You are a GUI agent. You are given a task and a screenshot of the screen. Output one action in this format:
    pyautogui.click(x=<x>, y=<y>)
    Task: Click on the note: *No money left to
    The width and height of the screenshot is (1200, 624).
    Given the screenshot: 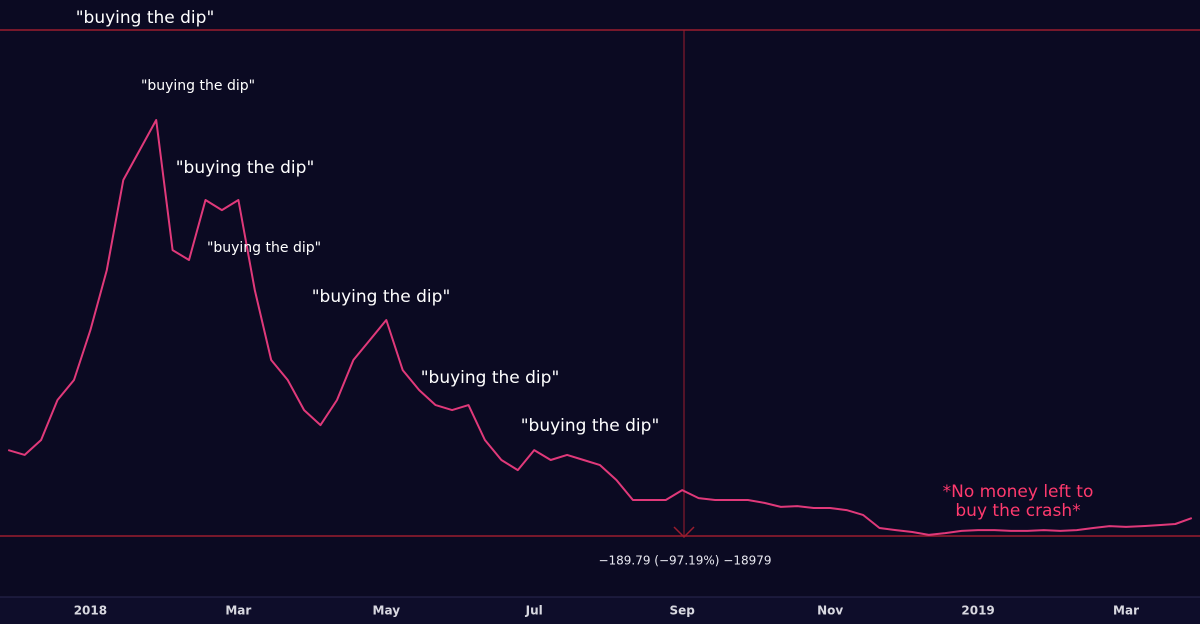 What is the action you would take?
    pyautogui.click(x=1018, y=492)
    